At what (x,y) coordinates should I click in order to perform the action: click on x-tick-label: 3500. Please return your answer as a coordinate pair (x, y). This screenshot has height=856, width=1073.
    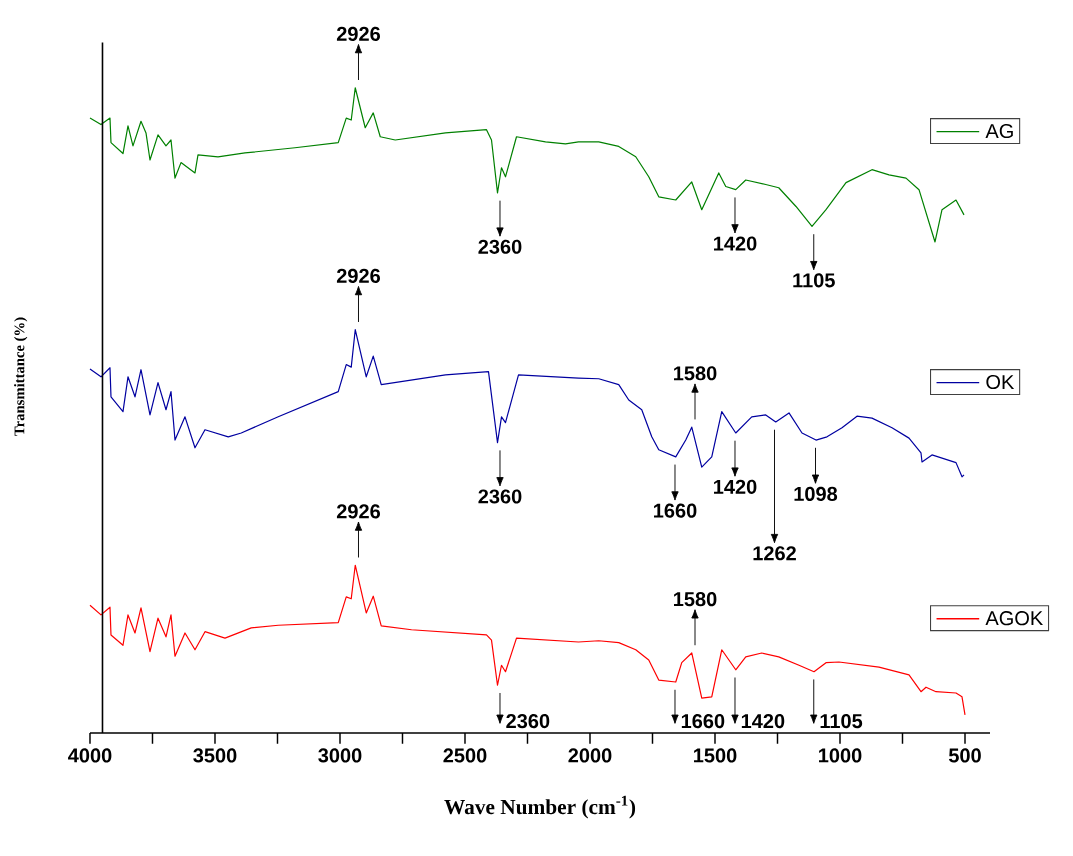
    Looking at the image, I should click on (215, 755).